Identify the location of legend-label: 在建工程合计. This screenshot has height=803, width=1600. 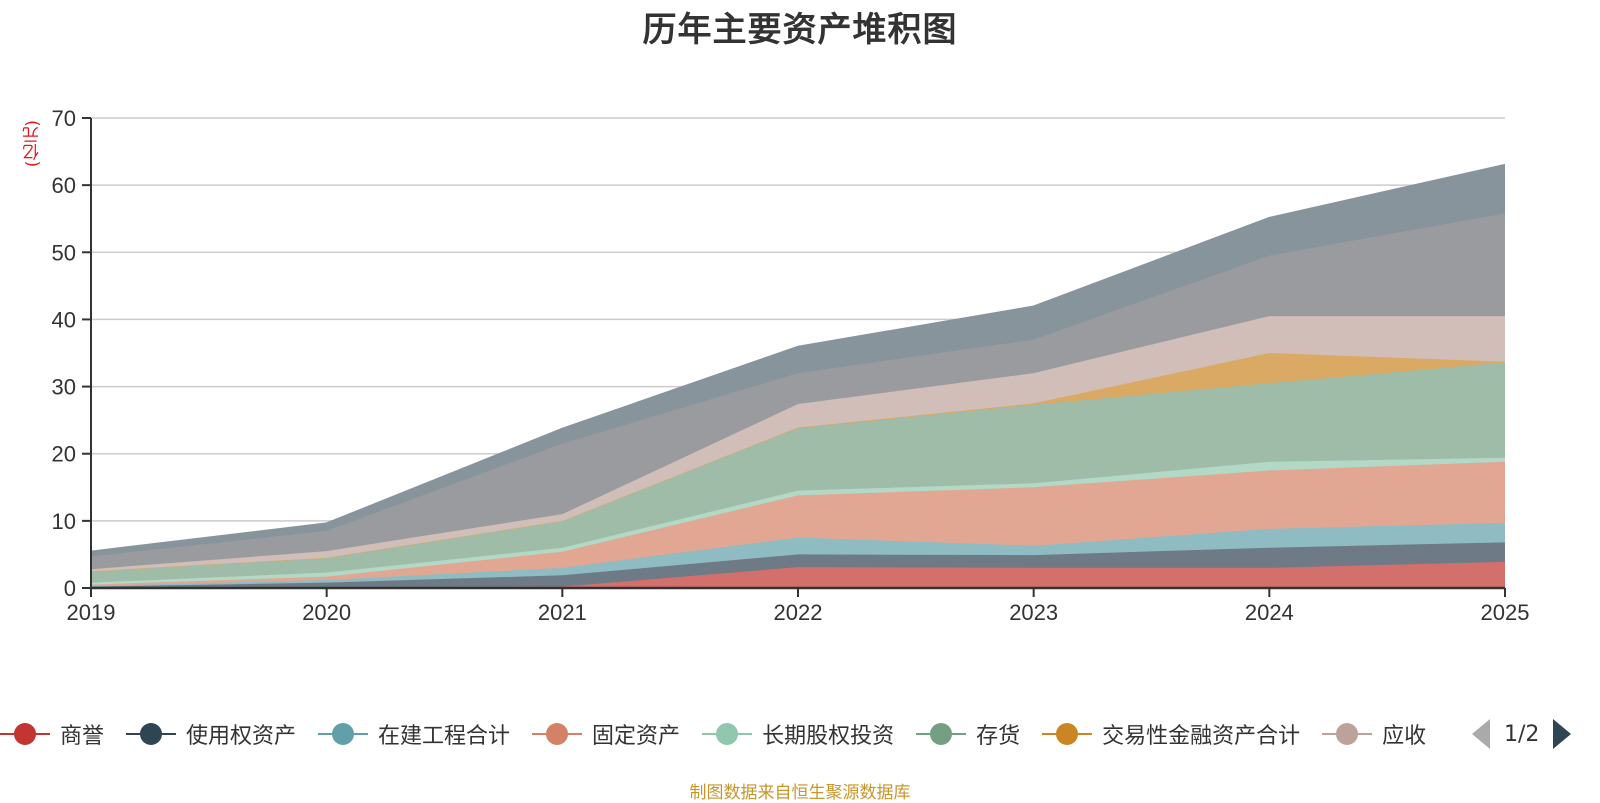
(444, 736).